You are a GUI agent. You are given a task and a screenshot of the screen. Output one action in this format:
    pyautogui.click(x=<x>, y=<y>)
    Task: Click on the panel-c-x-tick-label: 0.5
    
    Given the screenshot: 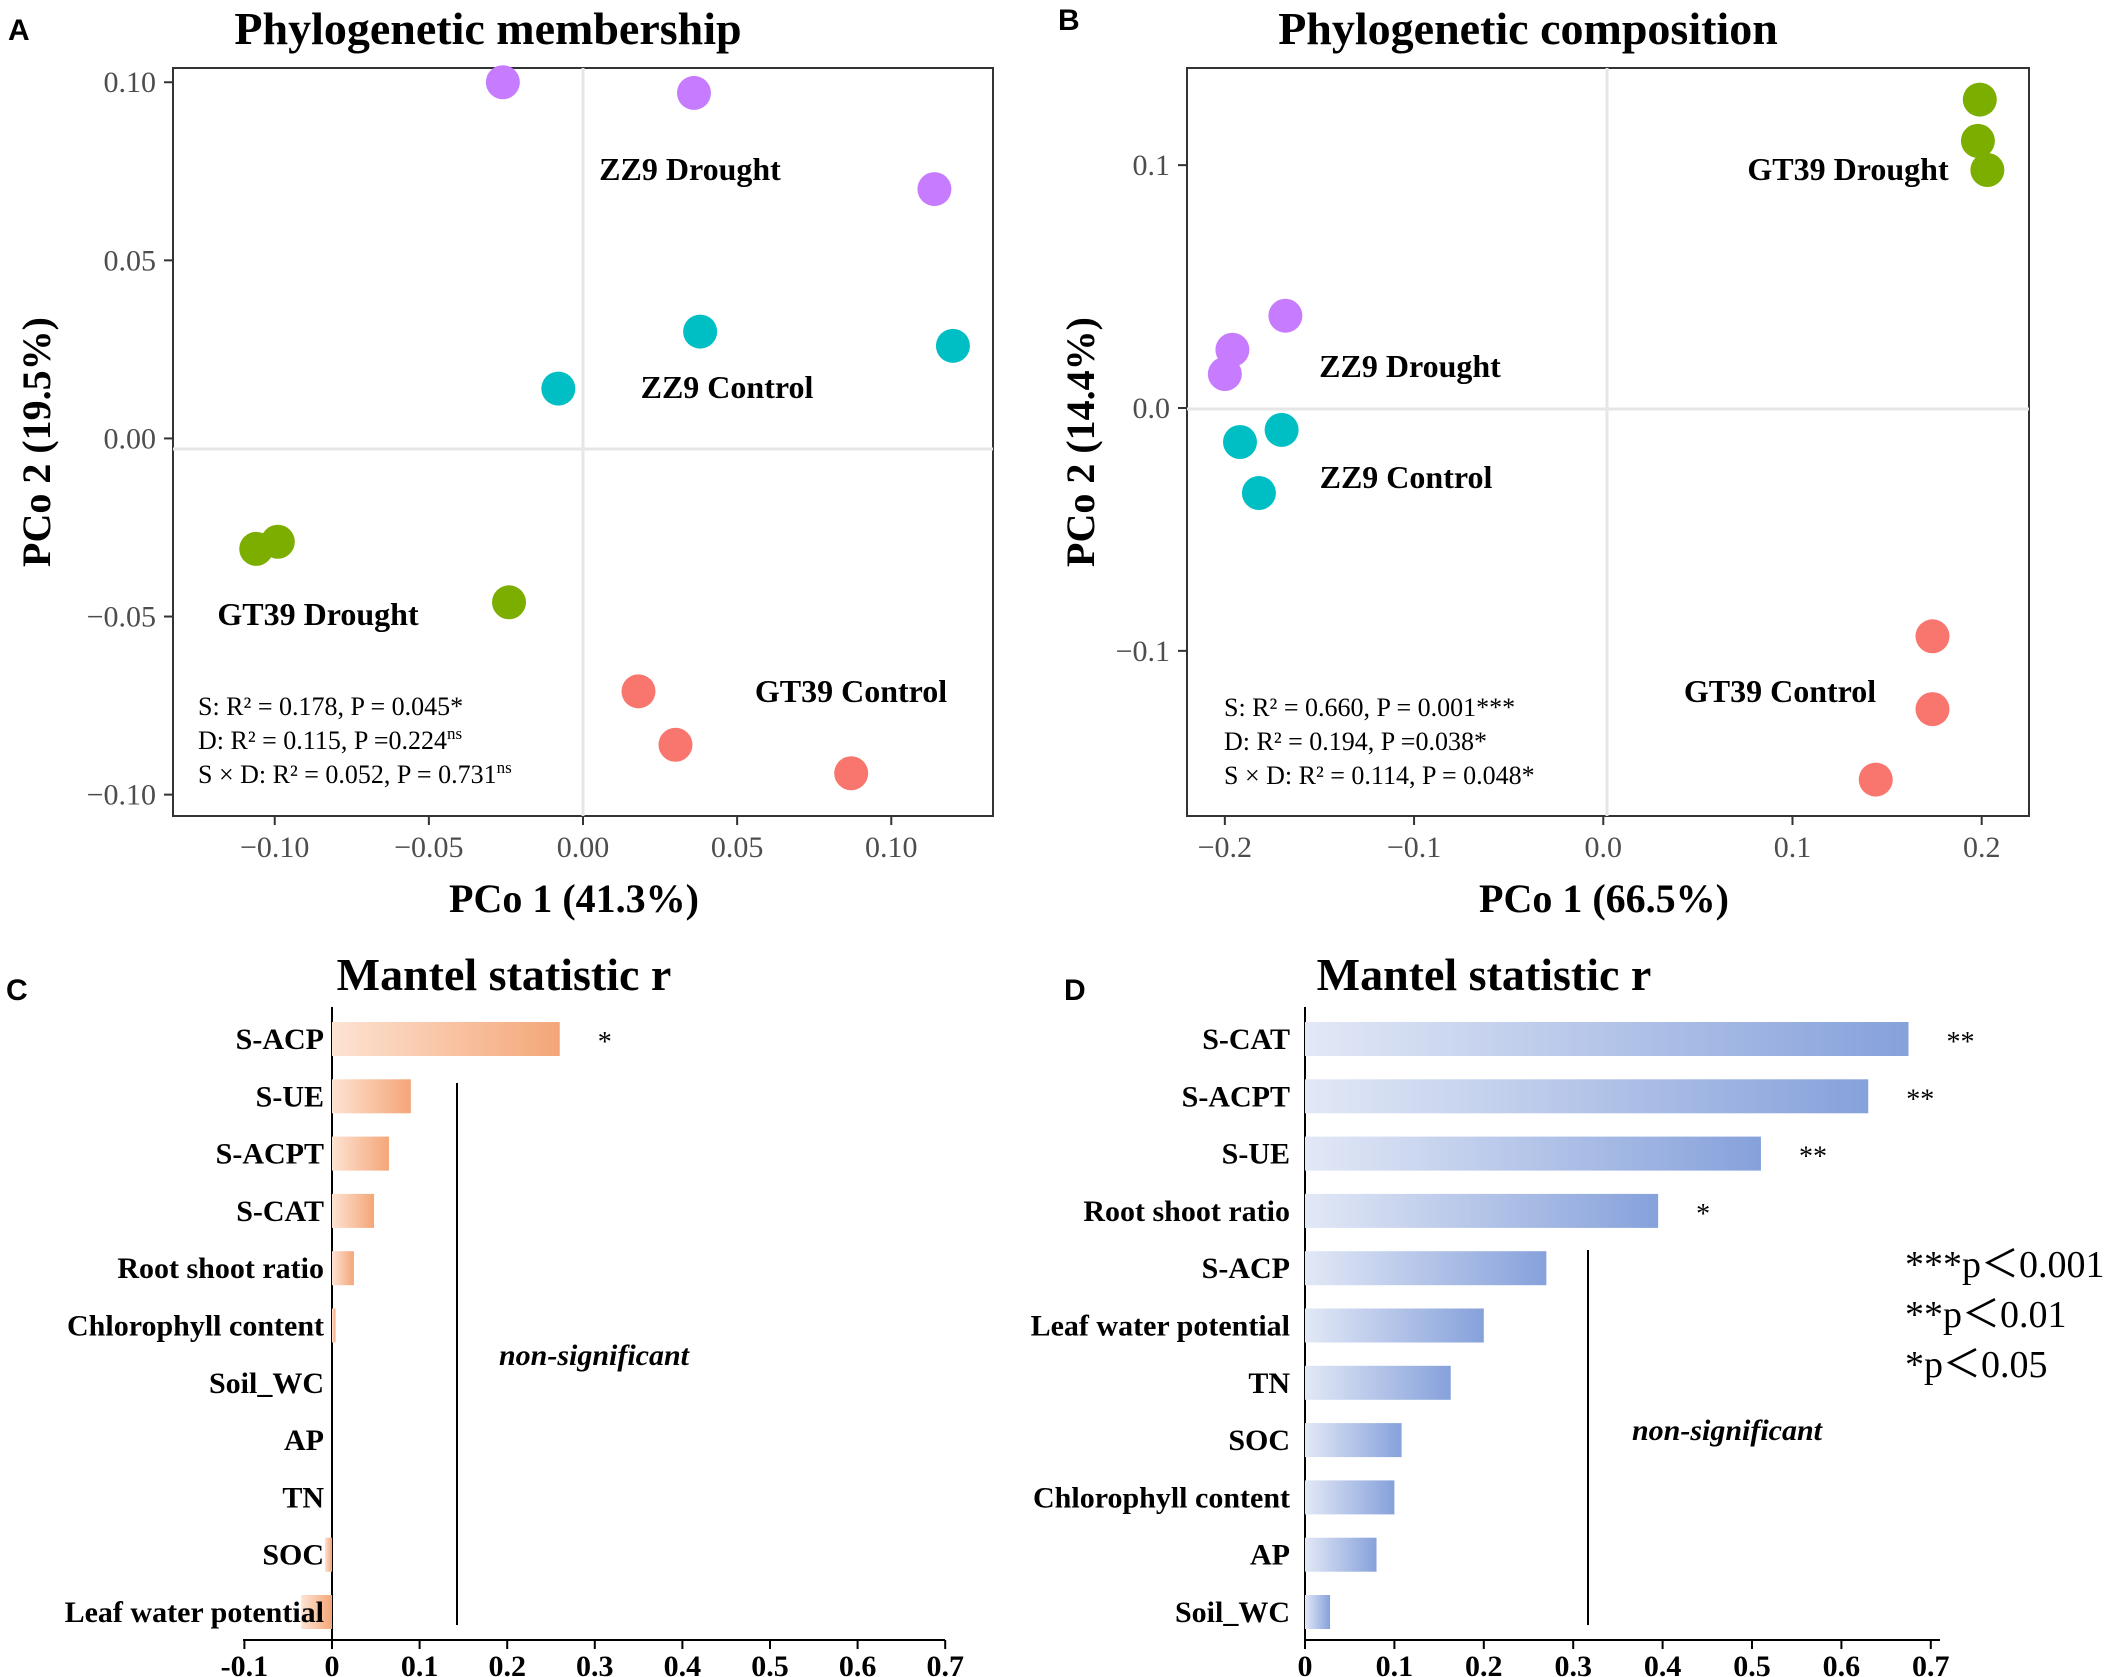 What is the action you would take?
    pyautogui.click(x=770, y=1663)
    